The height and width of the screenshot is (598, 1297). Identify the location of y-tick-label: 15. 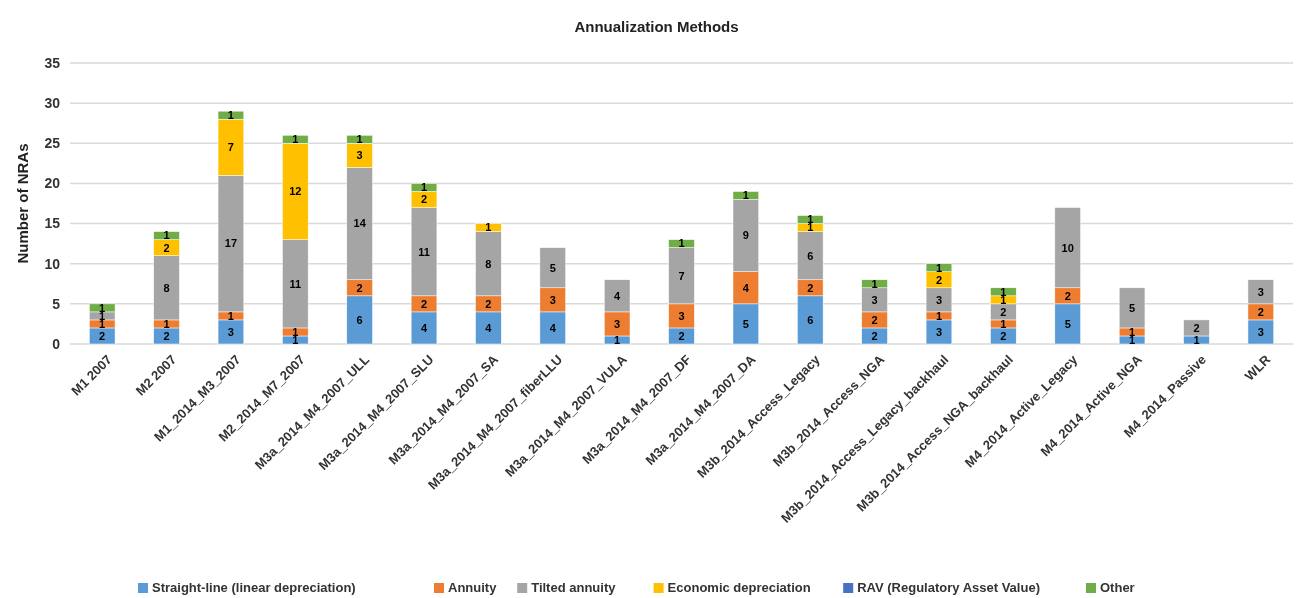
(52, 223).